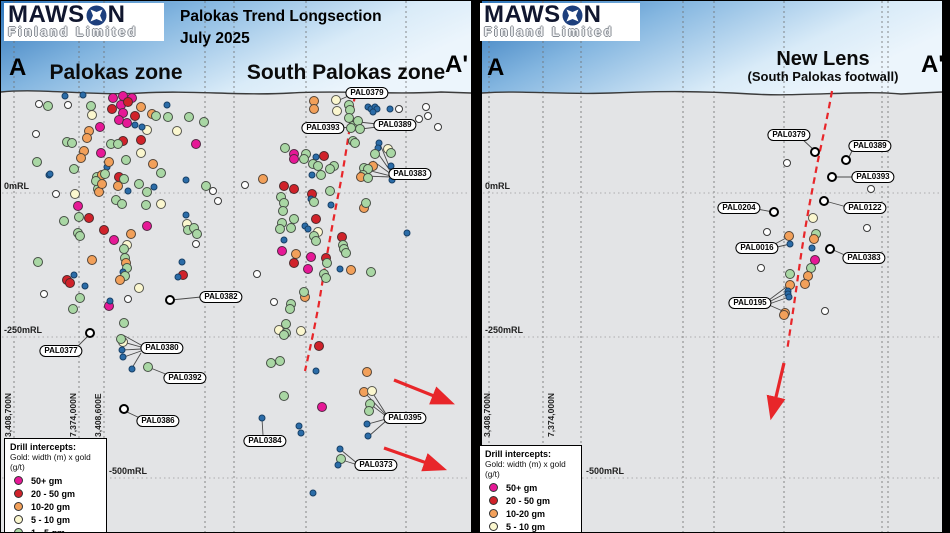 Image resolution: width=950 pixels, height=533 pixels. Describe the element at coordinates (61, 351) in the screenshot. I see `drillhole-label: PAL0377` at that location.